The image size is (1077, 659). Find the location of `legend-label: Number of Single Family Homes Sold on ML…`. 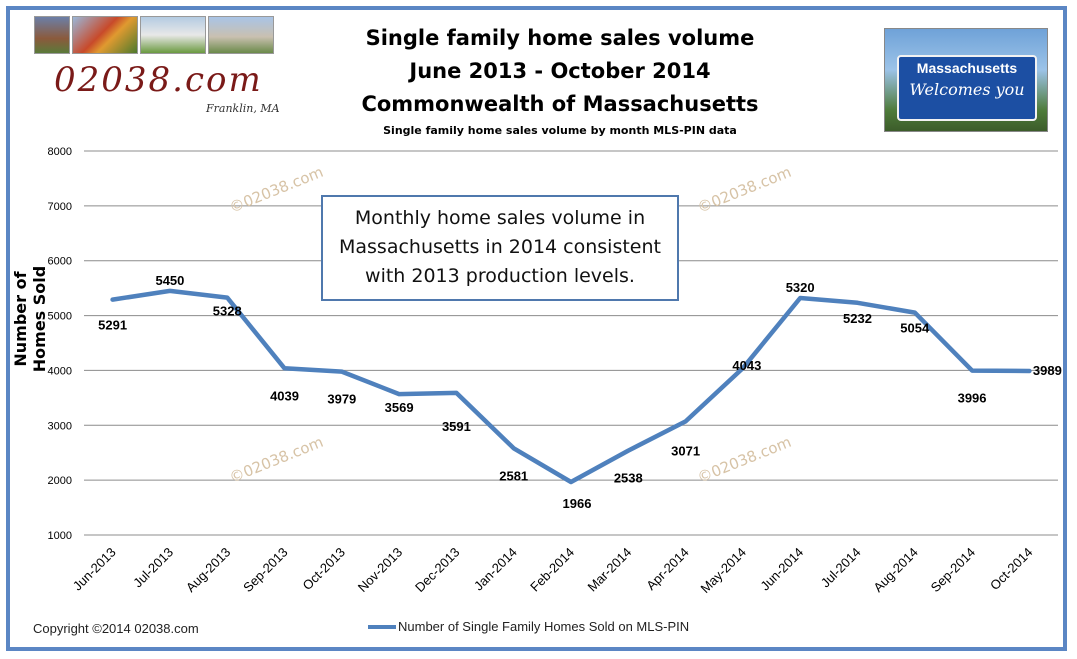

legend-label: Number of Single Family Homes Sold on ML… is located at coordinates (544, 626).